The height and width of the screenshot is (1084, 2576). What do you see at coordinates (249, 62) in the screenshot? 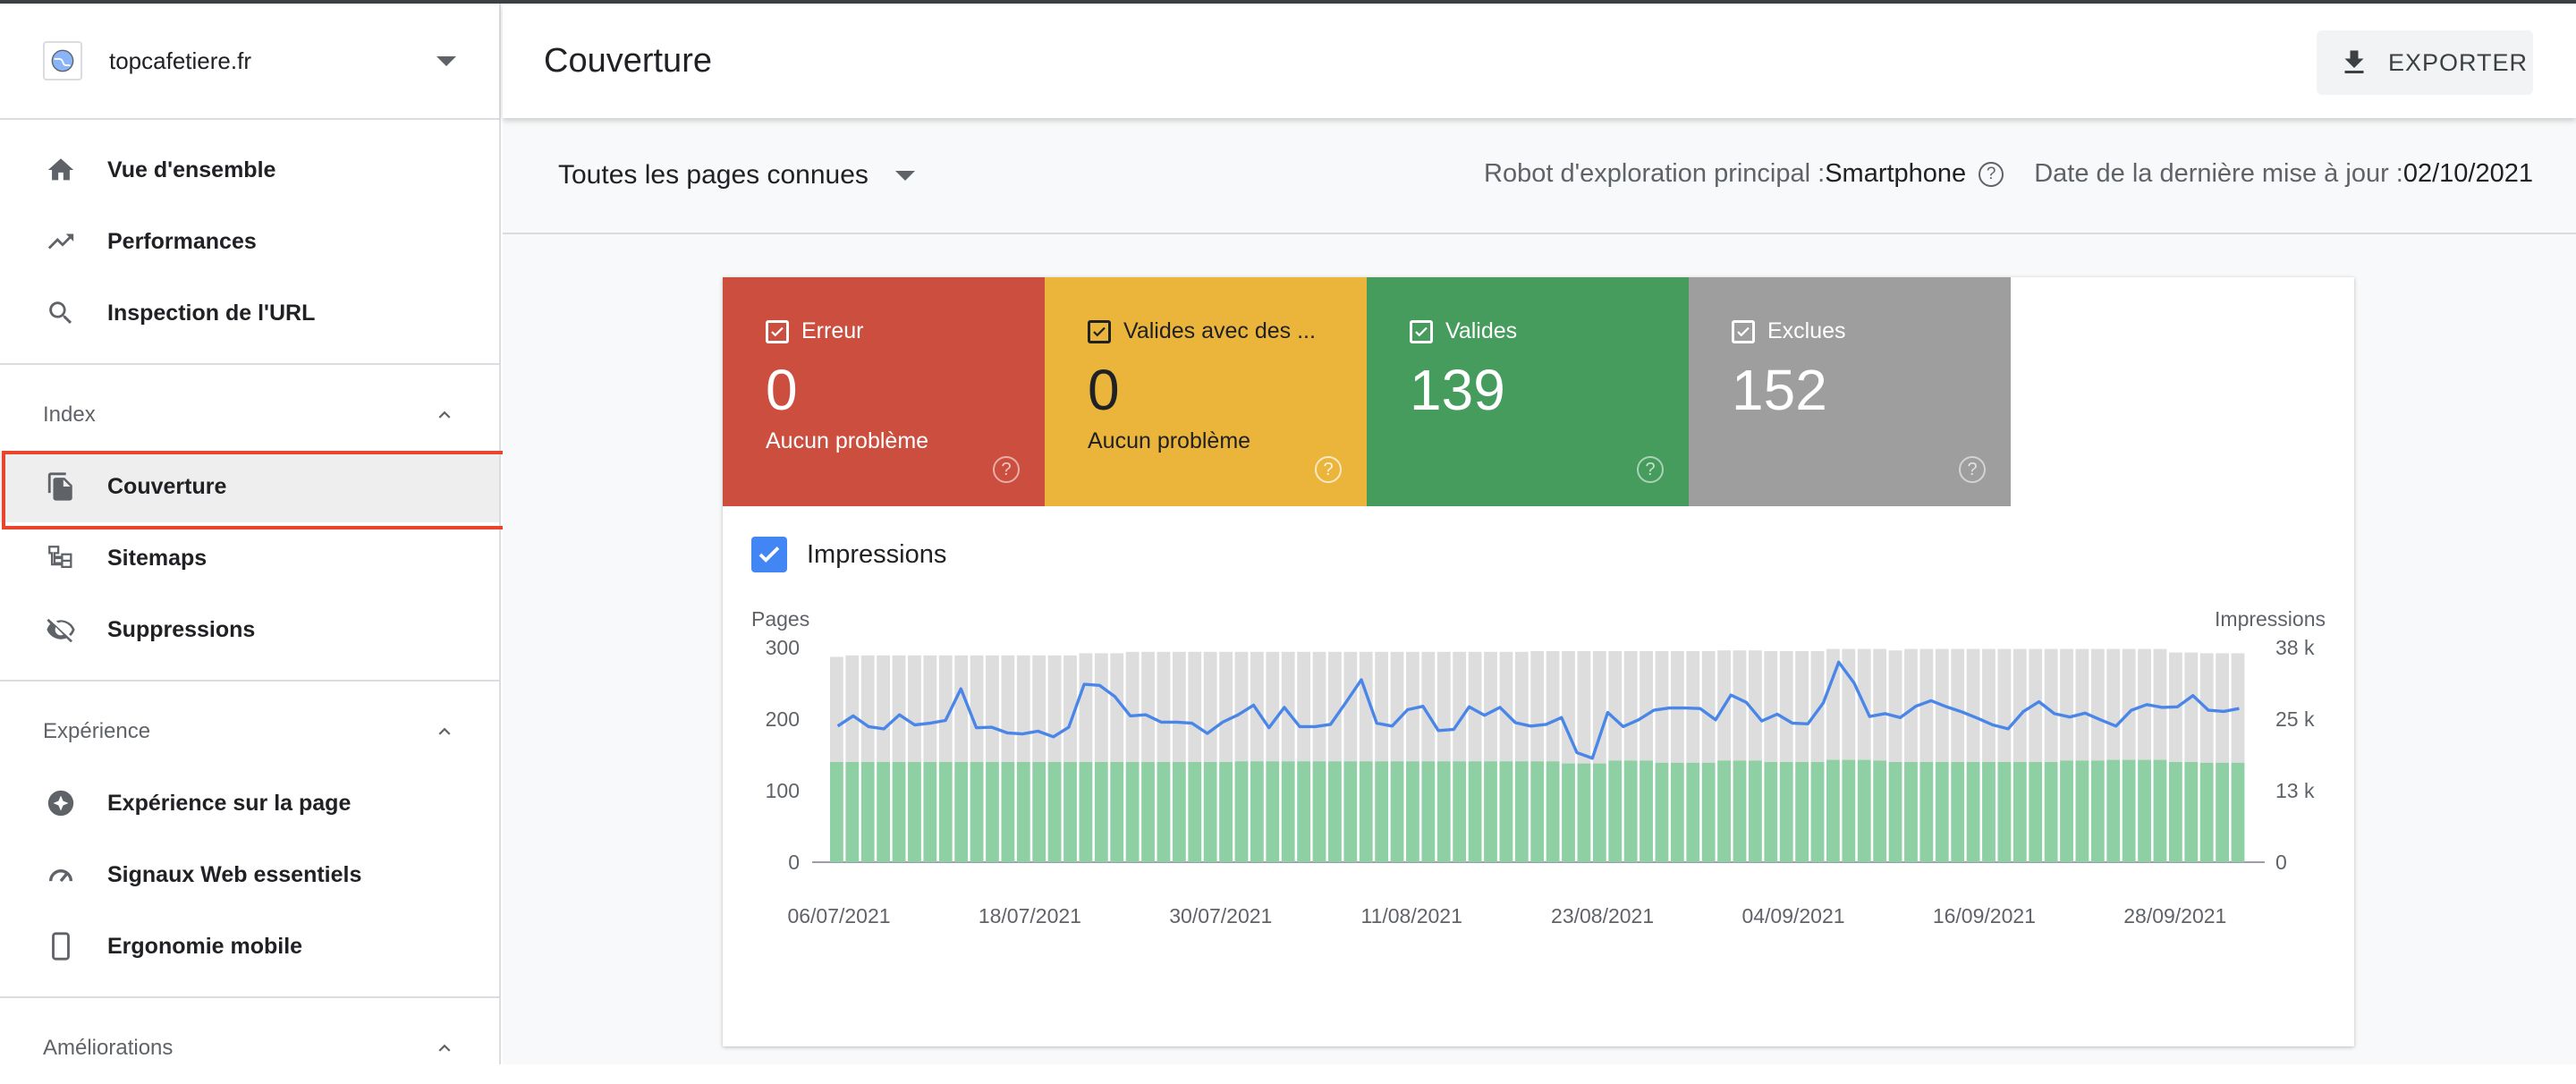
I see `property-selector: topcafetiere.fr` at bounding box center [249, 62].